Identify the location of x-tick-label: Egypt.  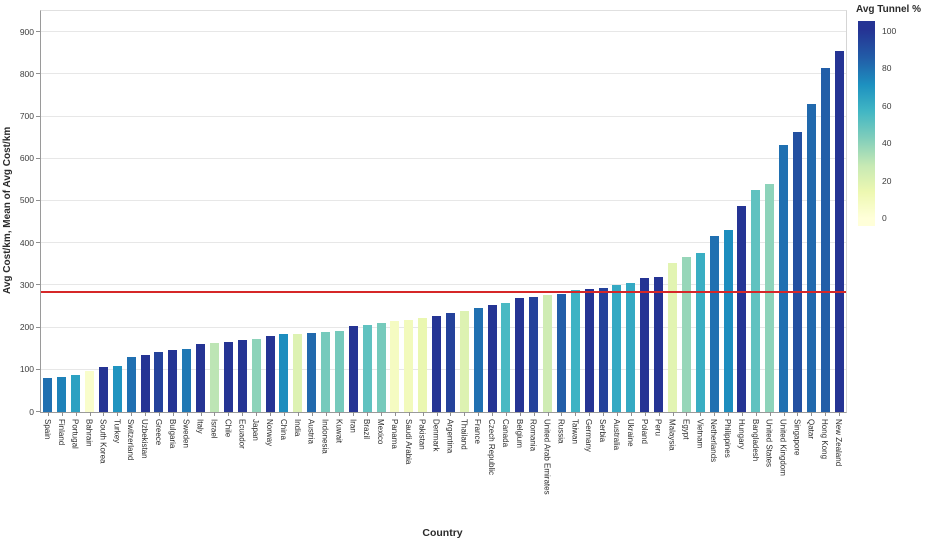
(686, 429).